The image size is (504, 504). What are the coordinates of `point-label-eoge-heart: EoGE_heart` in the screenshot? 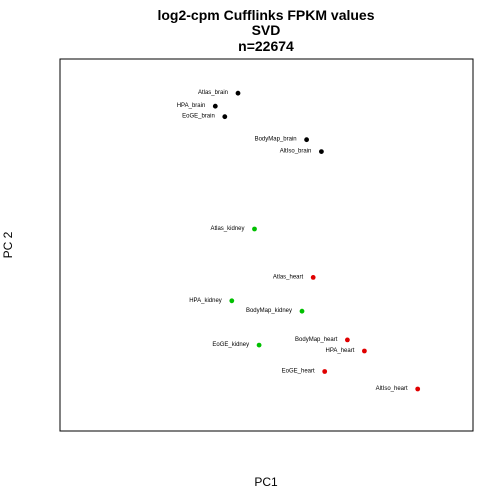 It's located at (298, 372).